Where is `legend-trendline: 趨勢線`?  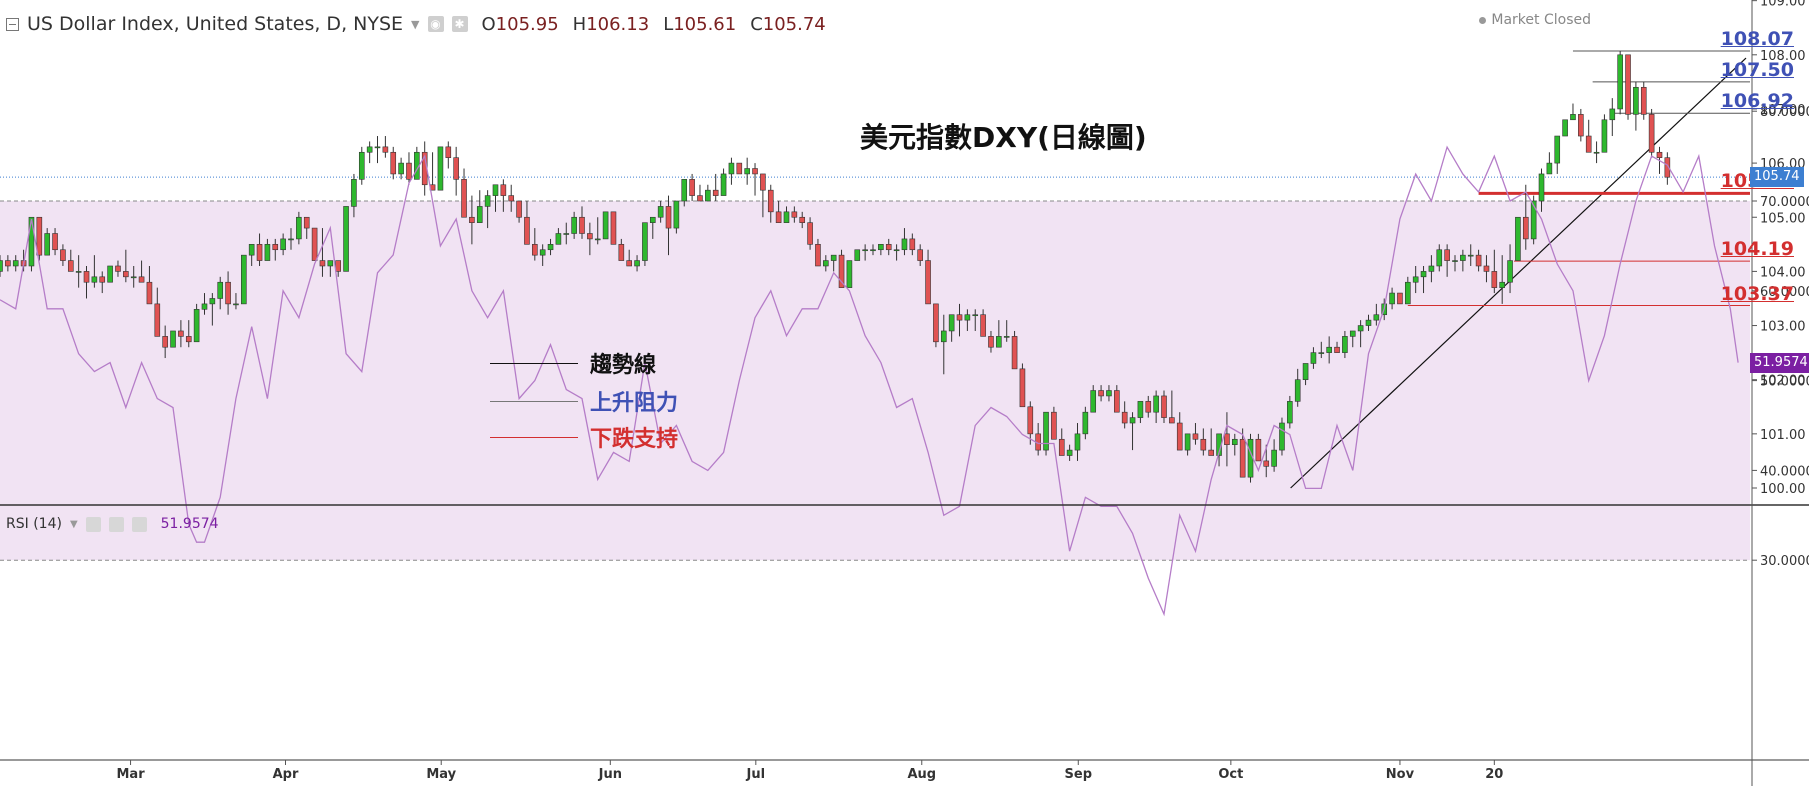
legend-trendline: 趨勢線 is located at coordinates (573, 363).